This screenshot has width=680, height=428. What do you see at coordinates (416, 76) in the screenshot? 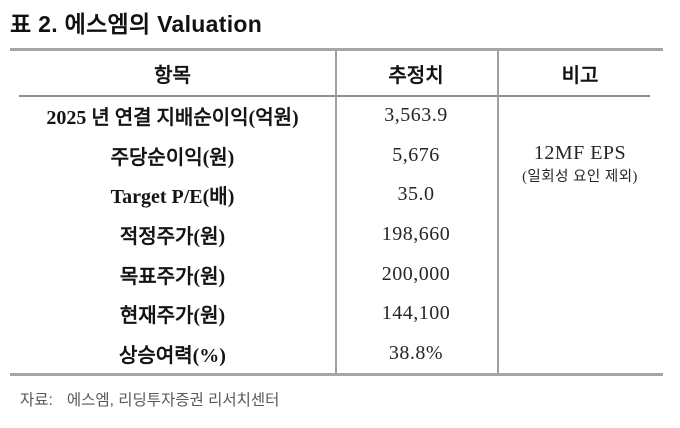
I see `header-cell-estimate: 추정치` at bounding box center [416, 76].